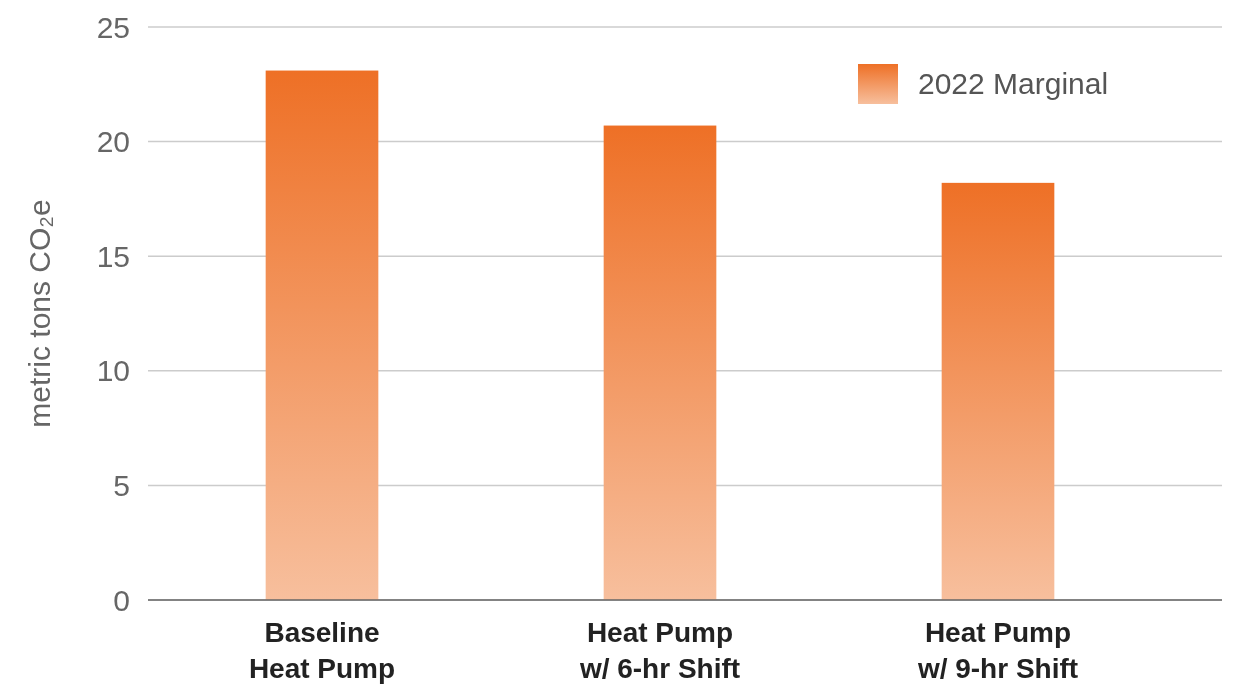 The height and width of the screenshot is (691, 1235). Describe the element at coordinates (39, 313) in the screenshot. I see `y-axis-title: metric tons CO₂e` at that location.